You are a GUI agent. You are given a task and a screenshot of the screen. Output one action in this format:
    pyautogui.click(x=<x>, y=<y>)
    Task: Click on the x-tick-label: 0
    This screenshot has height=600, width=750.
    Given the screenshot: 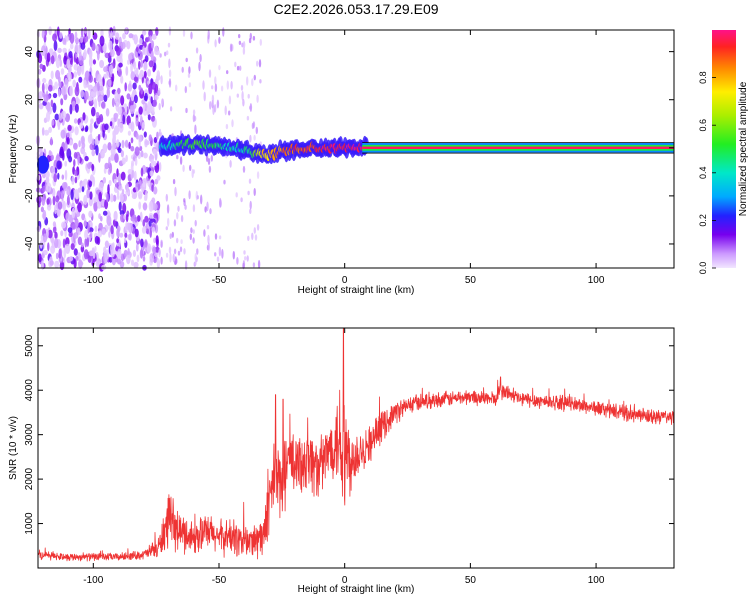 What is the action you would take?
    pyautogui.click(x=345, y=580)
    